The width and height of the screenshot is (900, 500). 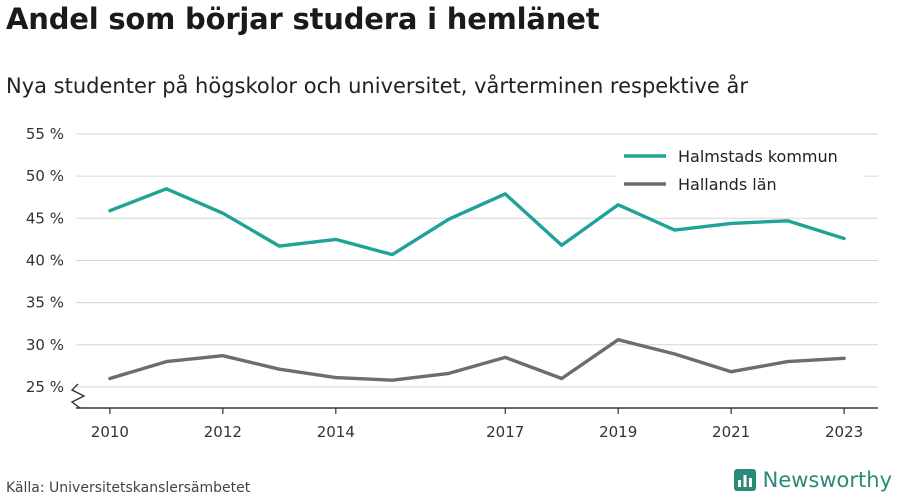 What do you see at coordinates (758, 156) in the screenshot?
I see `legend-label: Halmstads kommun` at bounding box center [758, 156].